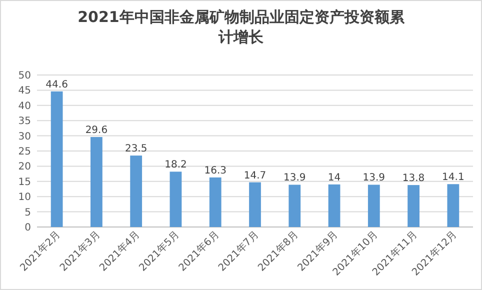 The width and height of the screenshot is (482, 290). I want to click on y-tick-label: 10, so click(24, 198).